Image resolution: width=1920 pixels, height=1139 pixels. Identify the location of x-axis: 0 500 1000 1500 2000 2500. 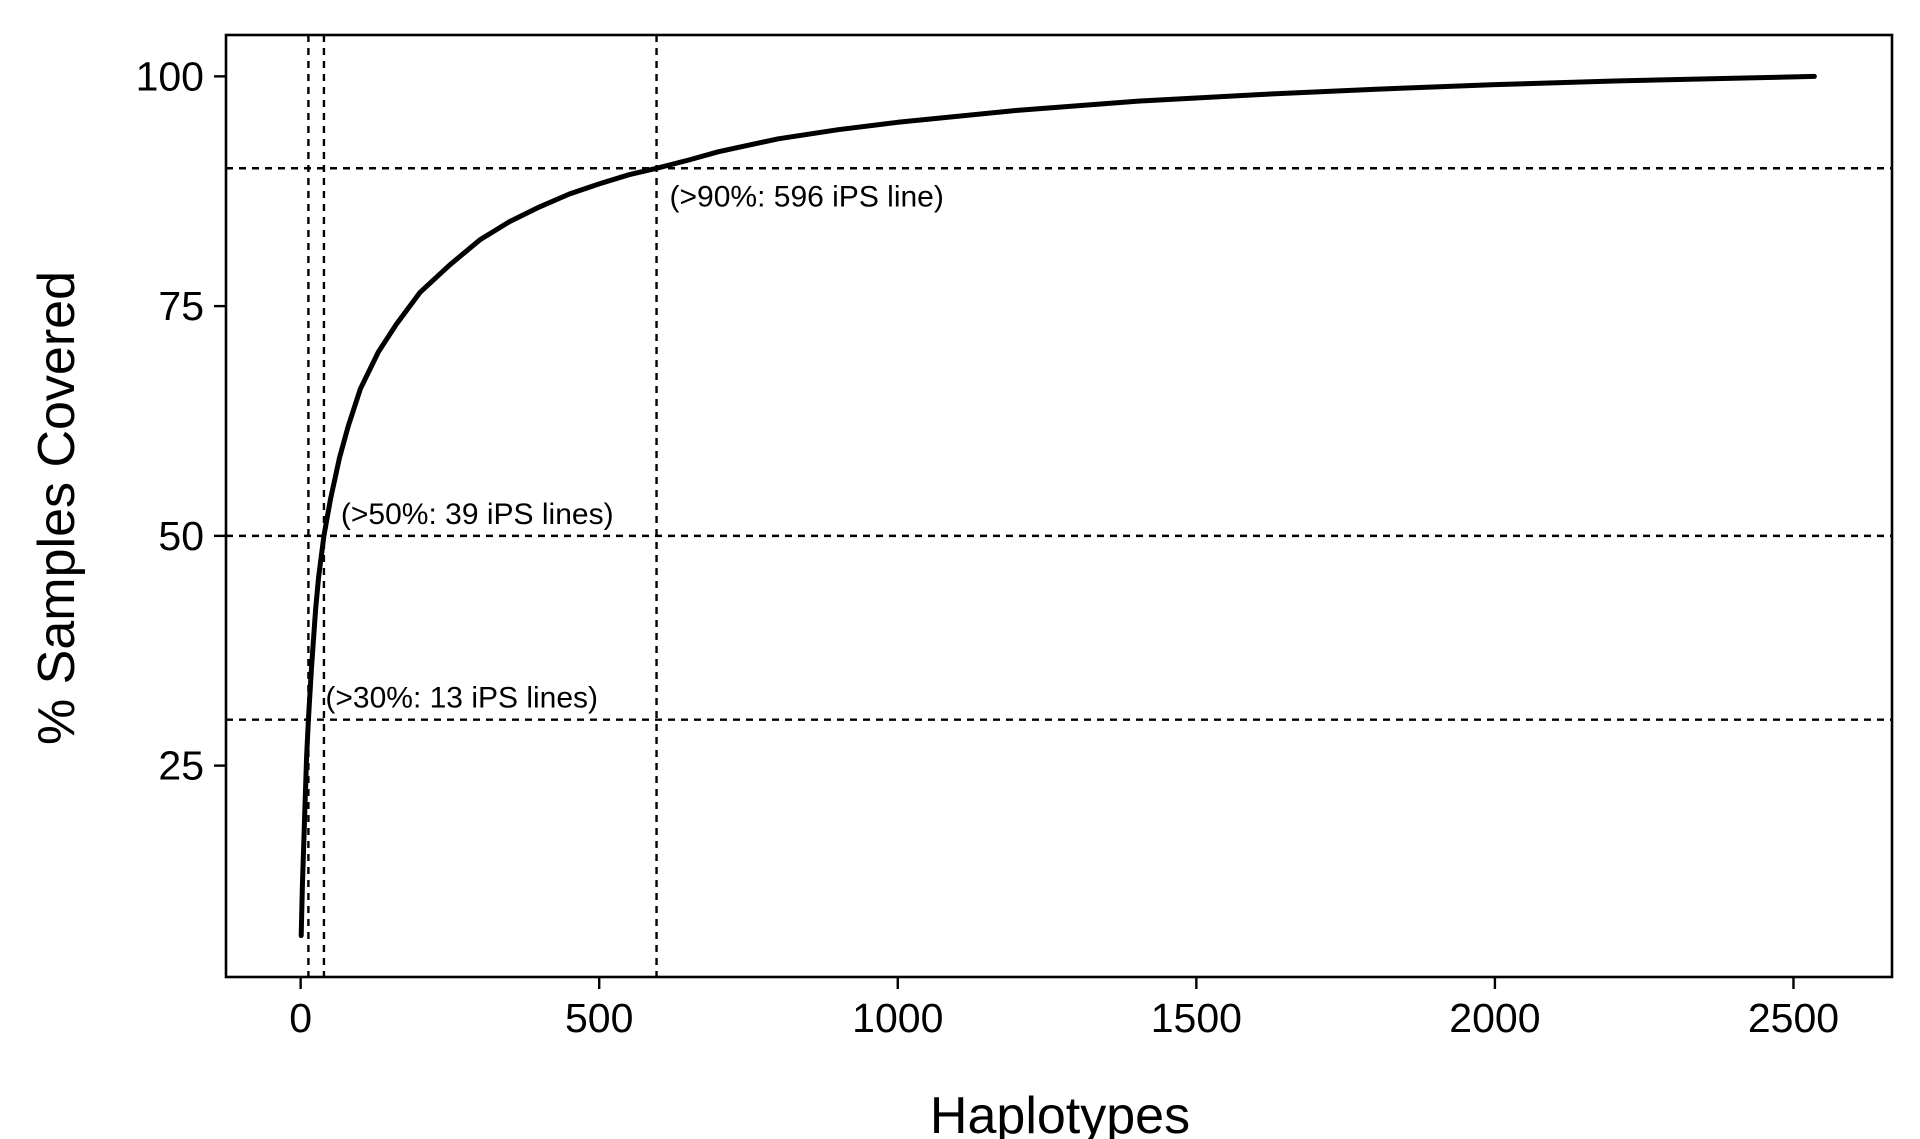
(1064, 1009).